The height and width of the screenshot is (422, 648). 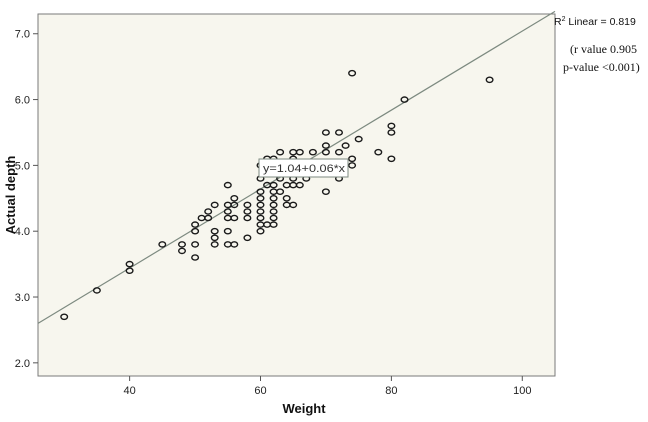 I want to click on equation-label-text: y=1.04+0.06*x, so click(x=304, y=169).